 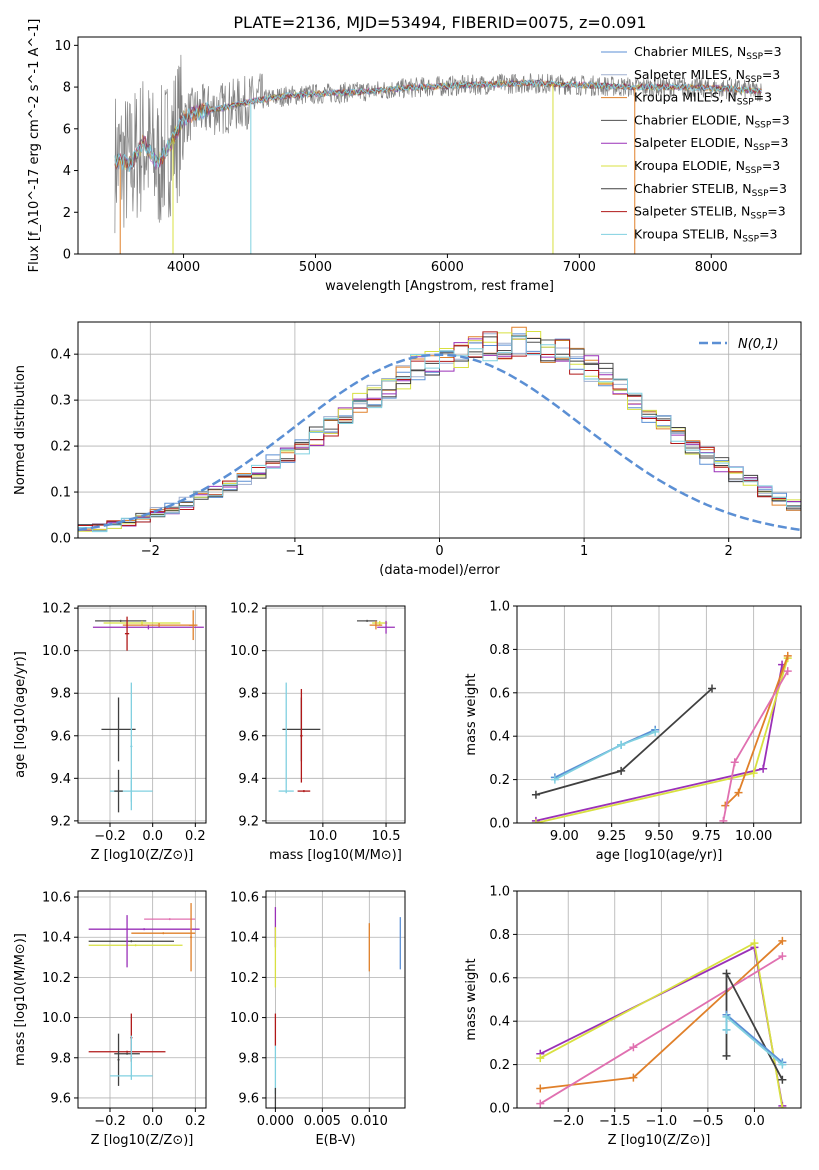 What do you see at coordinates (369, 1121) in the screenshot?
I see `mass_vs_ebv-xtick-label: 0.010` at bounding box center [369, 1121].